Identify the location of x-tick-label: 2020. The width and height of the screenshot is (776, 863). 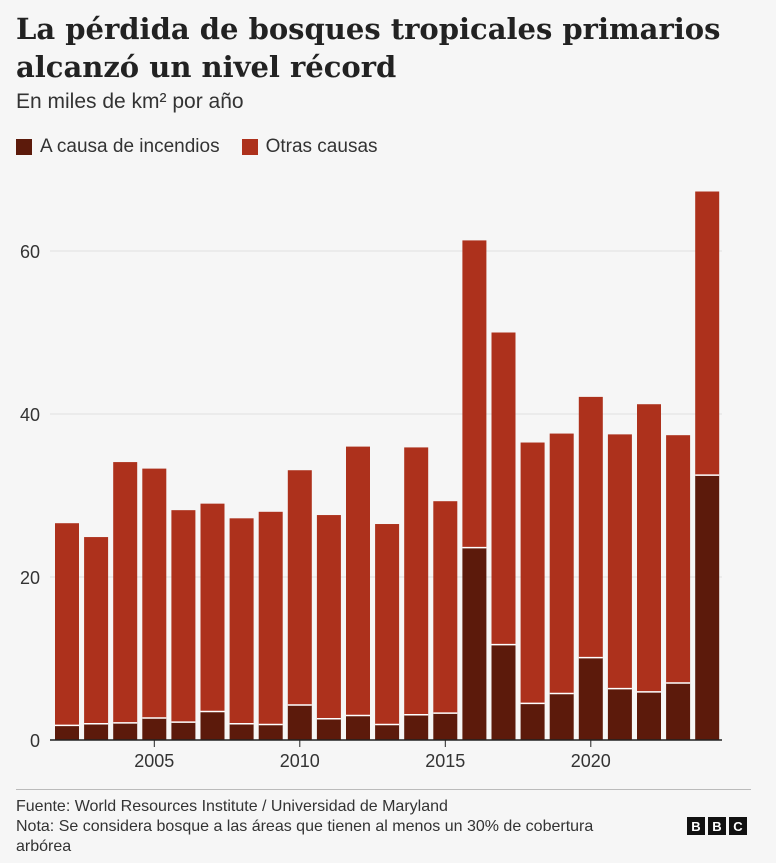
(591, 761).